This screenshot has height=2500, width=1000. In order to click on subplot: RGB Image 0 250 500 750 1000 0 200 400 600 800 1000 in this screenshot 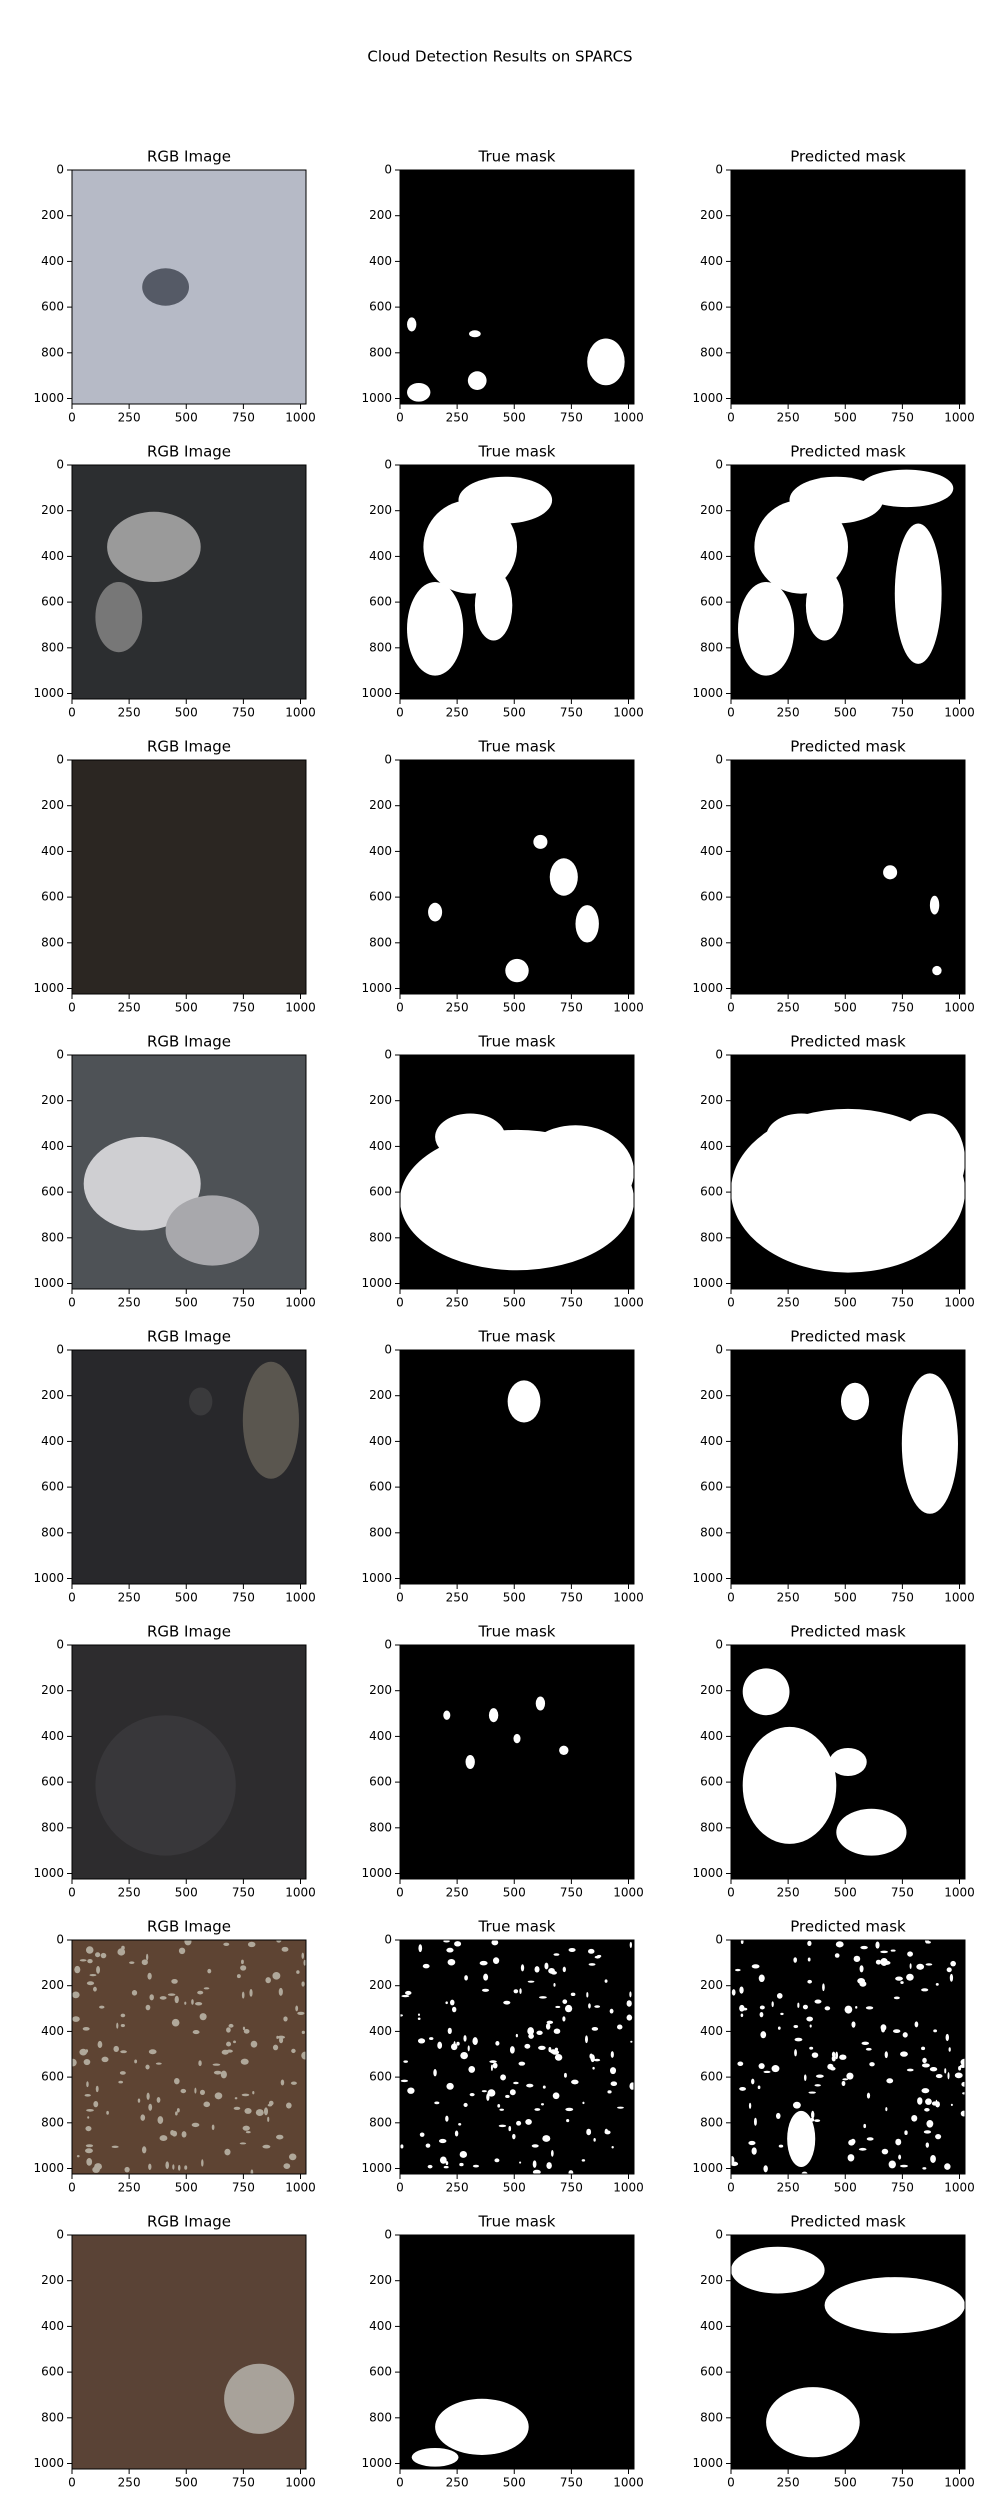, I will do `click(174, 876)`.